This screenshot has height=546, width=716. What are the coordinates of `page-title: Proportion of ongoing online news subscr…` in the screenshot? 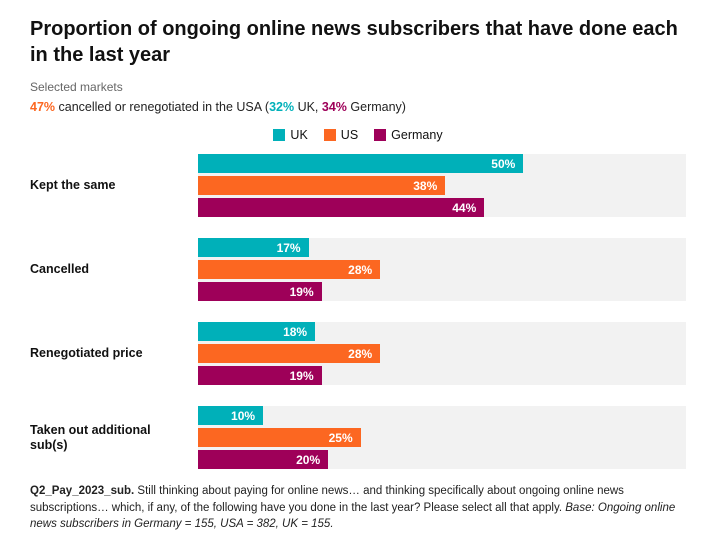 It's located at (354, 42).